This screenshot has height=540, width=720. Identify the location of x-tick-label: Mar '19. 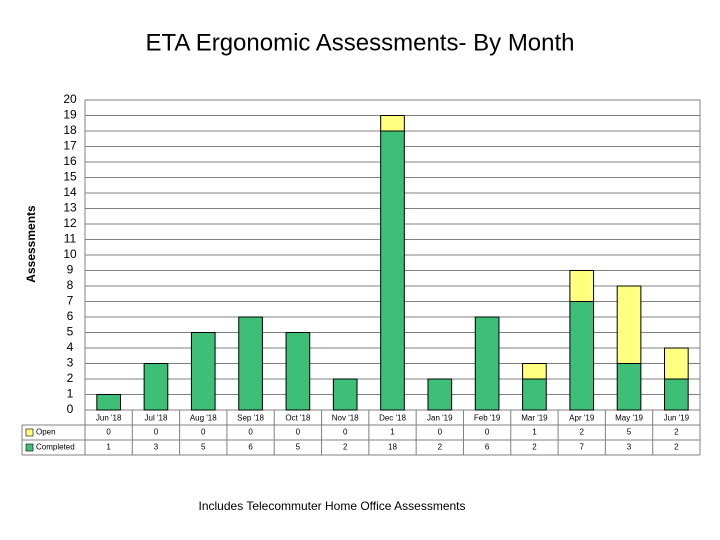
(534, 418).